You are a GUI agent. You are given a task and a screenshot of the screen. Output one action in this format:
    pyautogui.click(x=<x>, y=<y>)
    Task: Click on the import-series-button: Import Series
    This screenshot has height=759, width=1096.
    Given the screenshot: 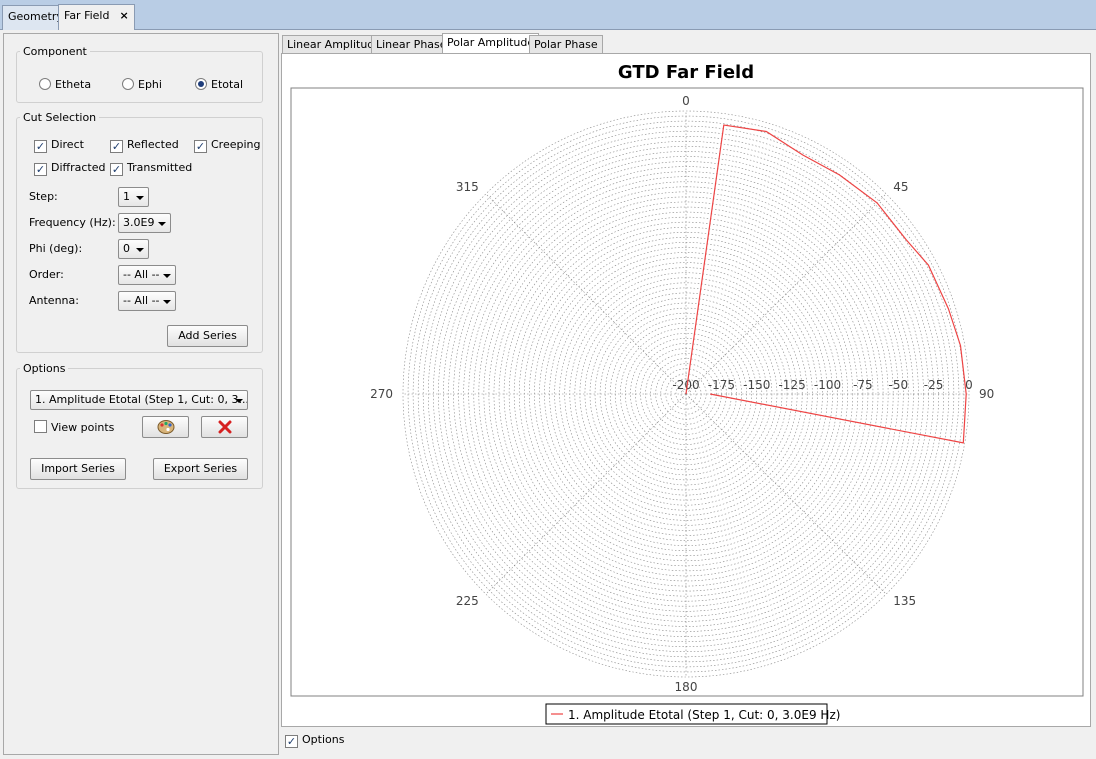 What is the action you would take?
    pyautogui.click(x=78, y=469)
    